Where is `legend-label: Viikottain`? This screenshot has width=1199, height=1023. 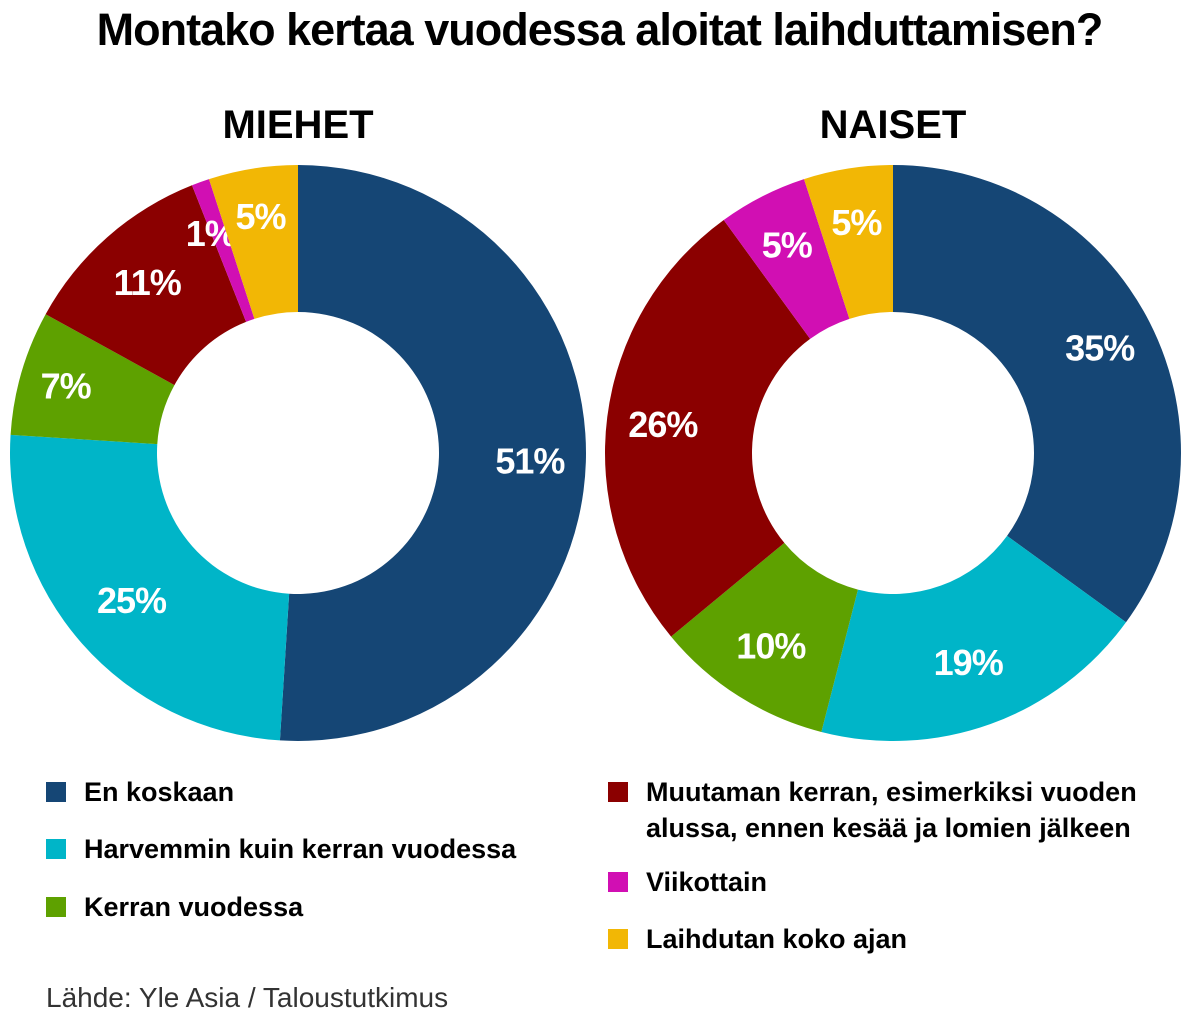 legend-label: Viikottain is located at coordinates (707, 882).